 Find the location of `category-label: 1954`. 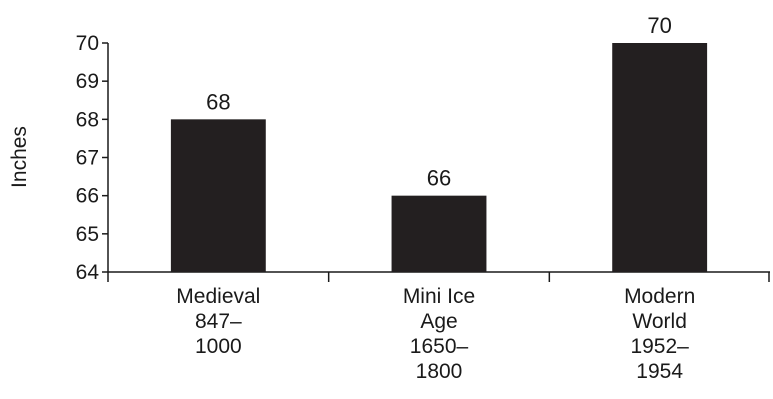

category-label: 1954 is located at coordinates (659, 371).